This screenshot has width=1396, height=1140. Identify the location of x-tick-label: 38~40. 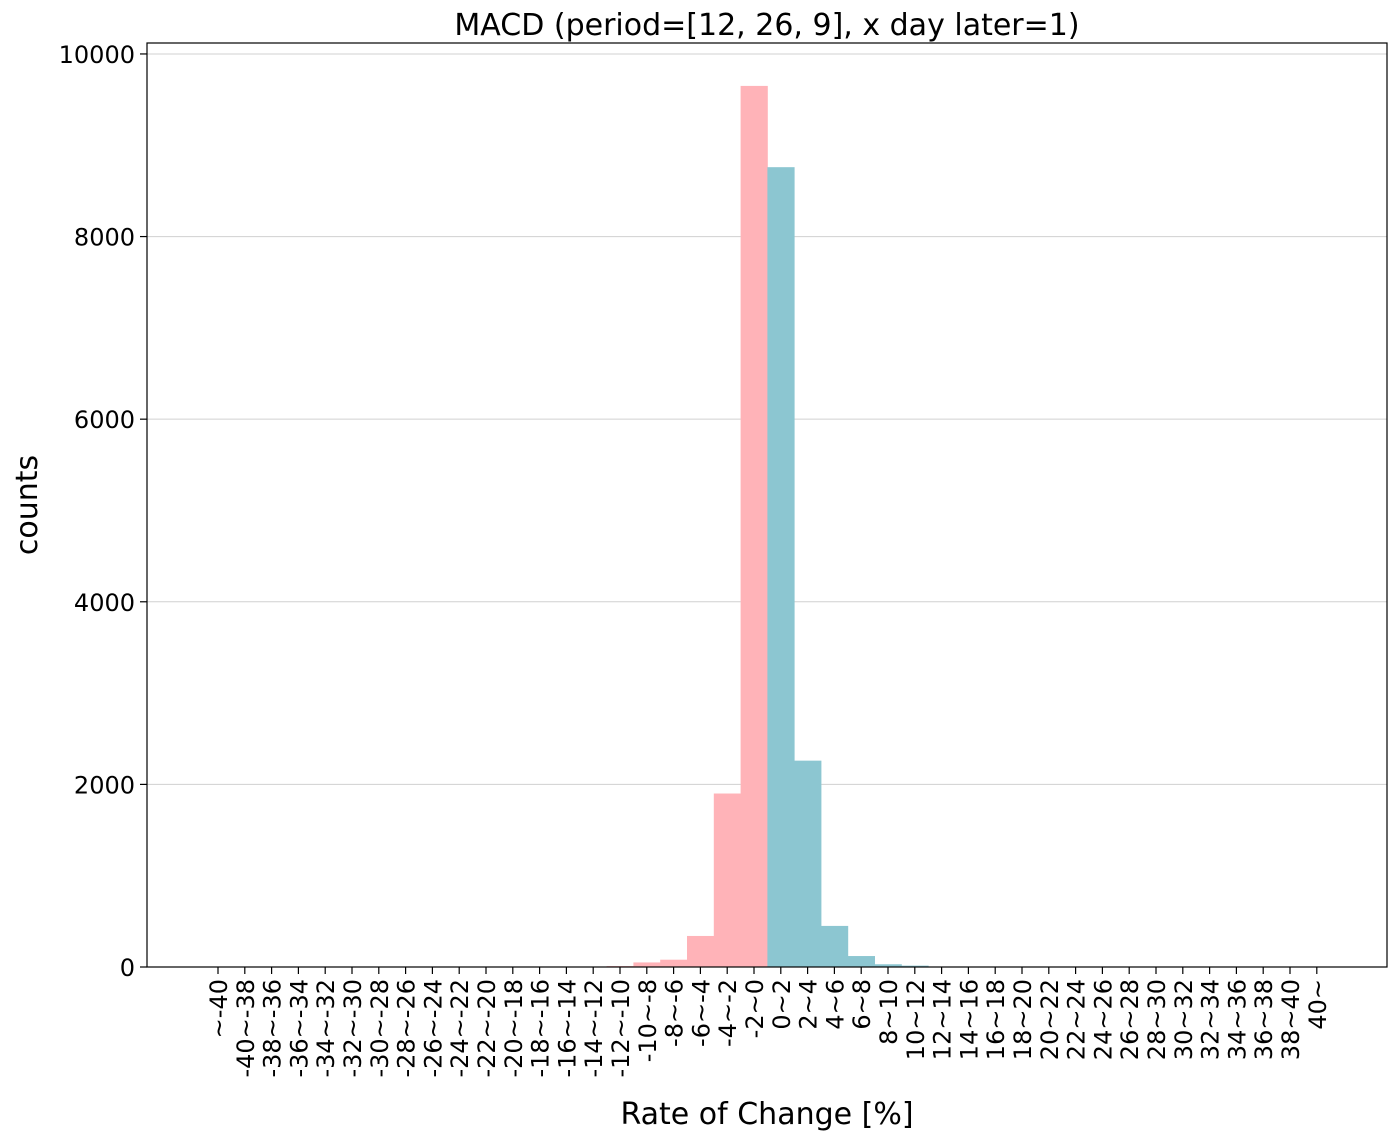
(1291, 1019).